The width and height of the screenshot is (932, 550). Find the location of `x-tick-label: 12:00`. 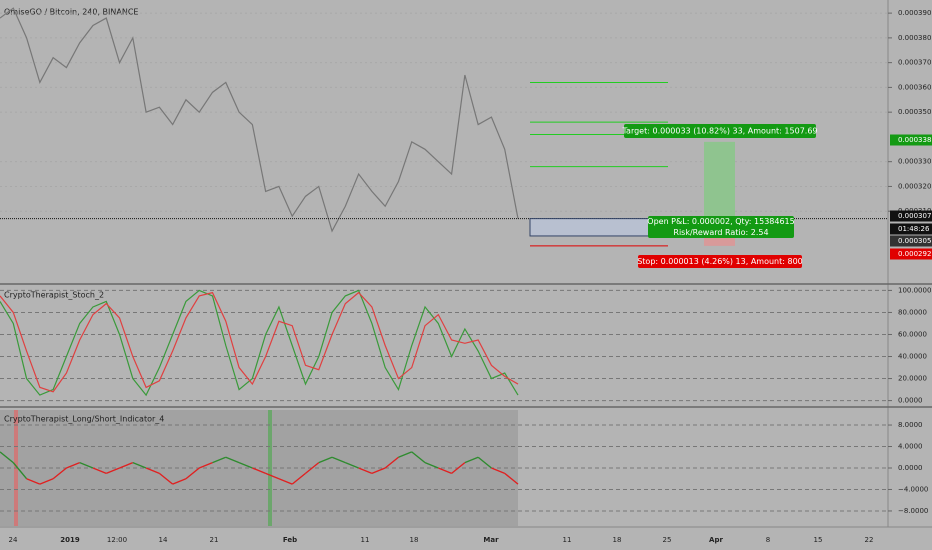

x-tick-label: 12:00 is located at coordinates (117, 540).